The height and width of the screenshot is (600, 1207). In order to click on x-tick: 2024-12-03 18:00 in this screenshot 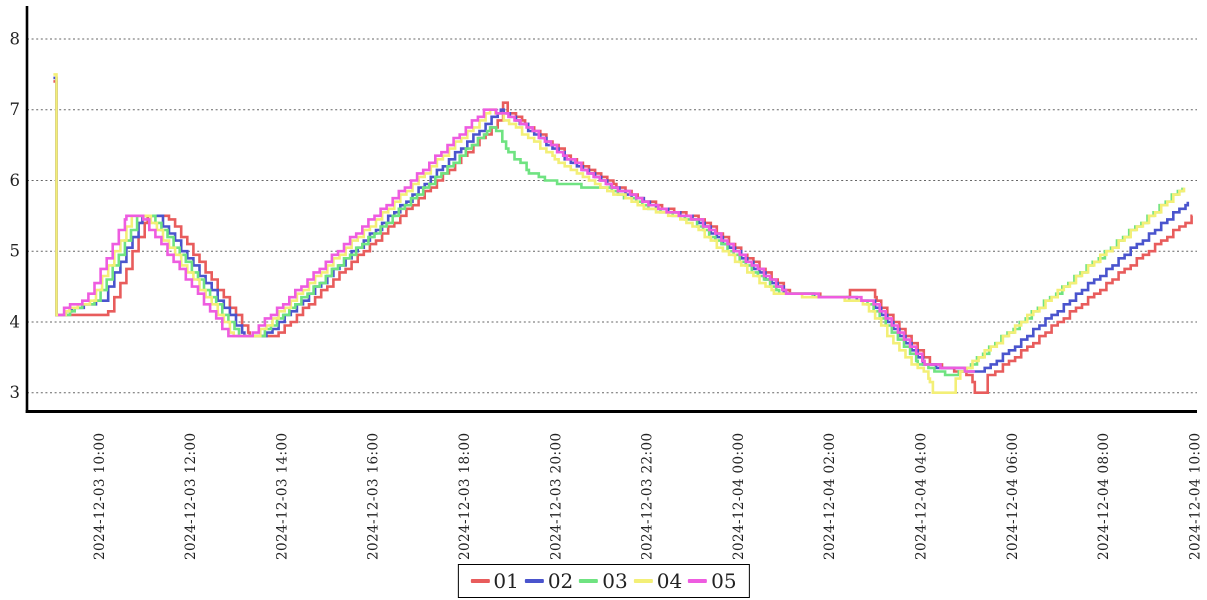, I will do `click(465, 496)`.